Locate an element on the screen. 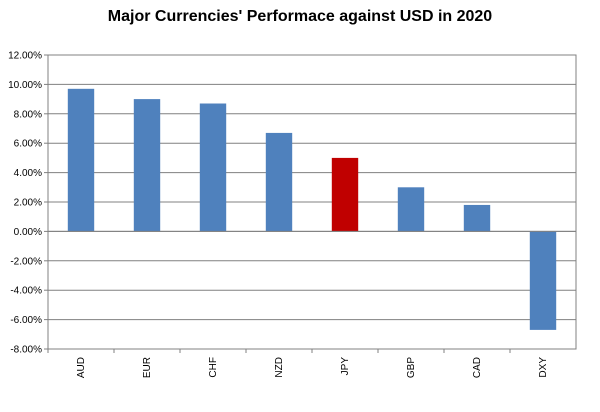  bar-gbp is located at coordinates (411, 209).